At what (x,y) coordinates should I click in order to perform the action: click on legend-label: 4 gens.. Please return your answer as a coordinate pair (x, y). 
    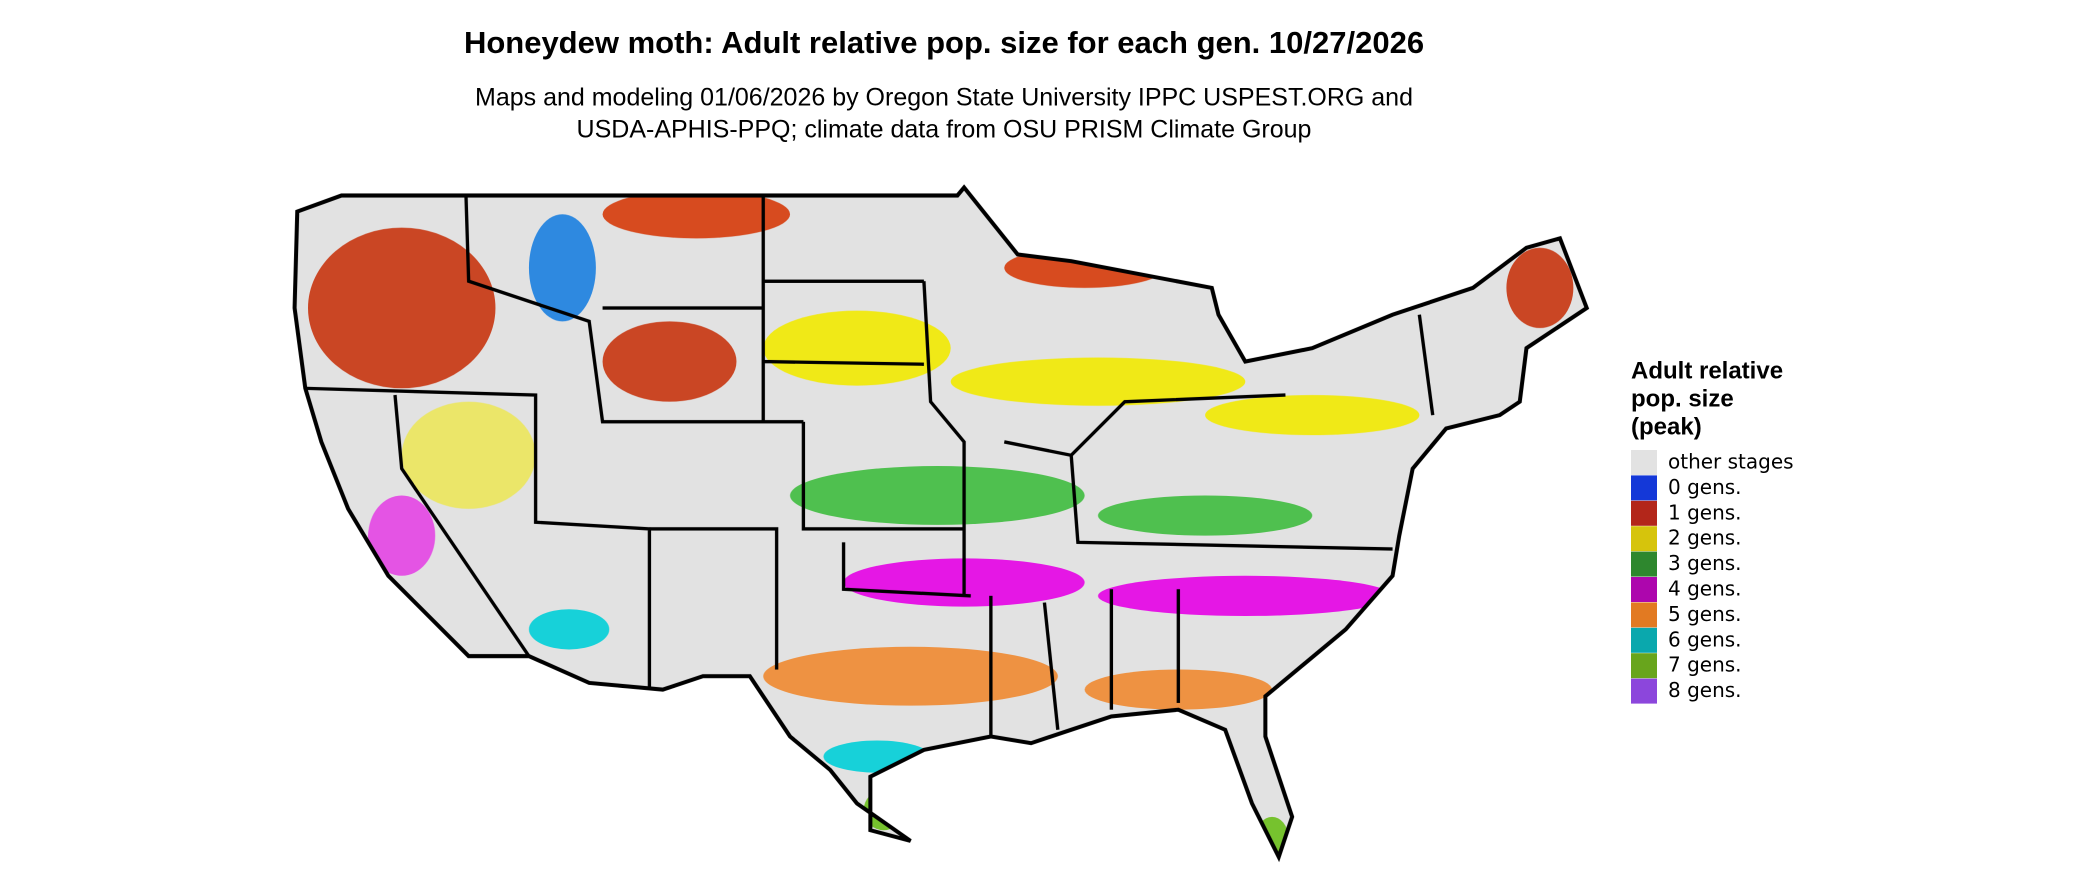
    Looking at the image, I should click on (1705, 589).